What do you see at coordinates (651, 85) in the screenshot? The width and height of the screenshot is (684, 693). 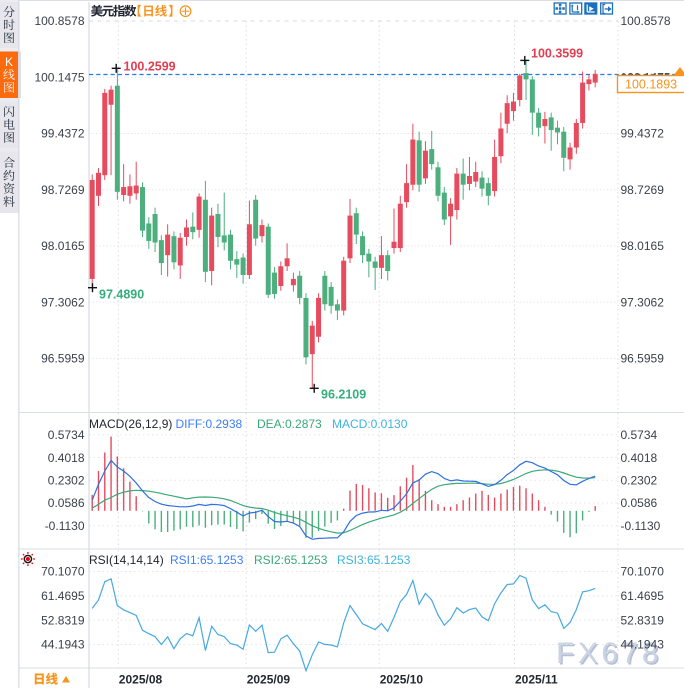 I see `svg-text: 100.1893` at bounding box center [651, 85].